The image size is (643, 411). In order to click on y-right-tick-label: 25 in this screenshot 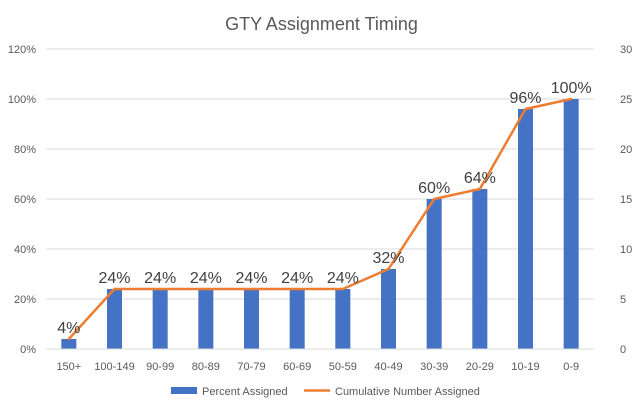, I will do `click(626, 100)`.